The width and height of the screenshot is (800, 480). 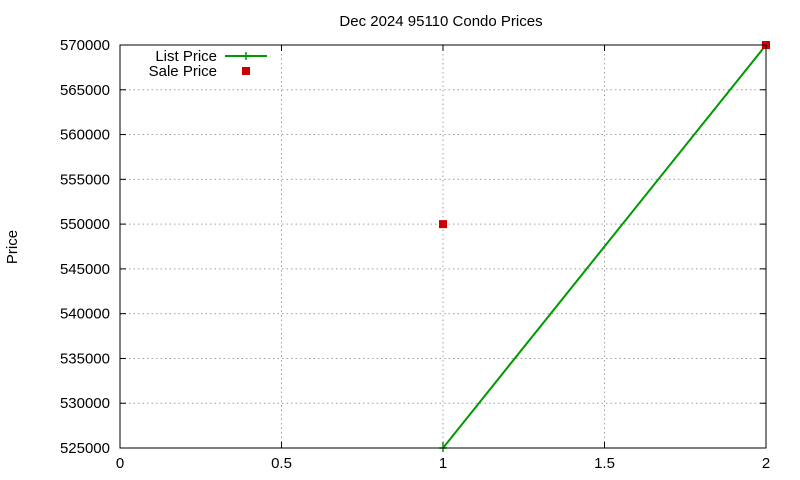 I want to click on y-tick-label: 545000, so click(x=85, y=269).